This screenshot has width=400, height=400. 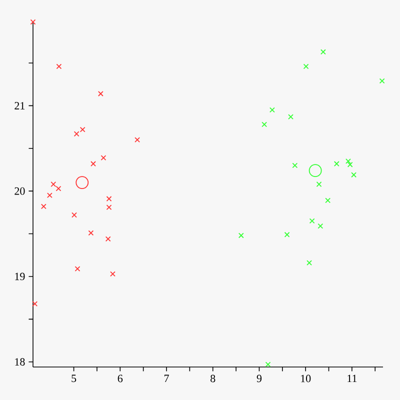 I want to click on y-tick-label: 21, so click(x=19, y=106).